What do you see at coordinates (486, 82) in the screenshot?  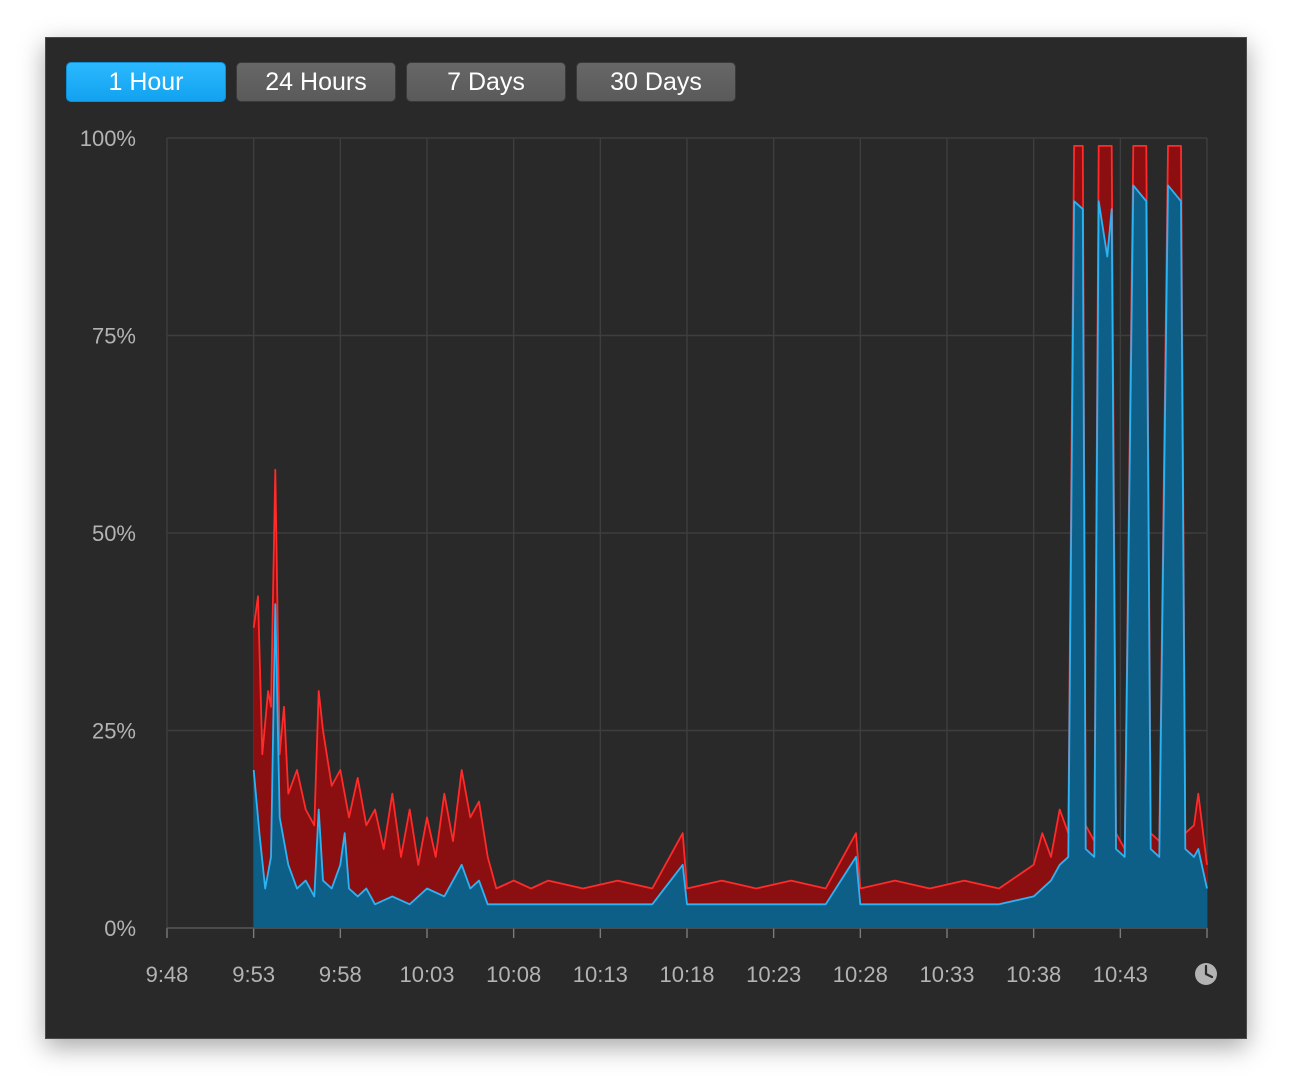 I see `tab-7-days: 7 Days` at bounding box center [486, 82].